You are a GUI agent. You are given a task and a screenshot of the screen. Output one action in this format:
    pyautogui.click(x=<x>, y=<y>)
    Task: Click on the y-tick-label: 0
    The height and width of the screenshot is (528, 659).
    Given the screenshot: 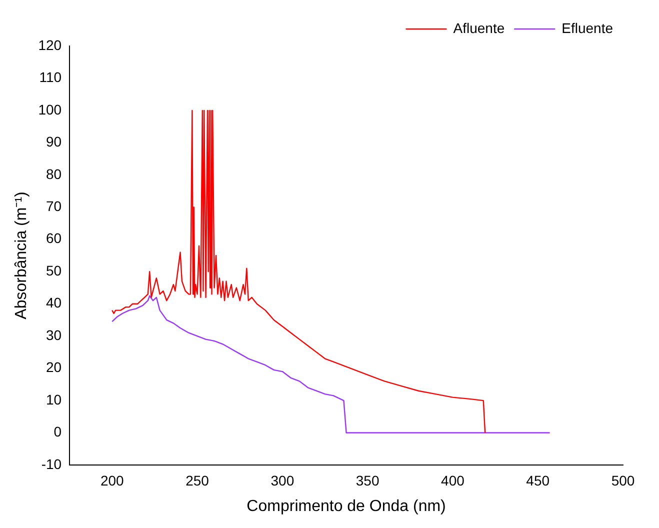 What is the action you would take?
    pyautogui.click(x=58, y=432)
    